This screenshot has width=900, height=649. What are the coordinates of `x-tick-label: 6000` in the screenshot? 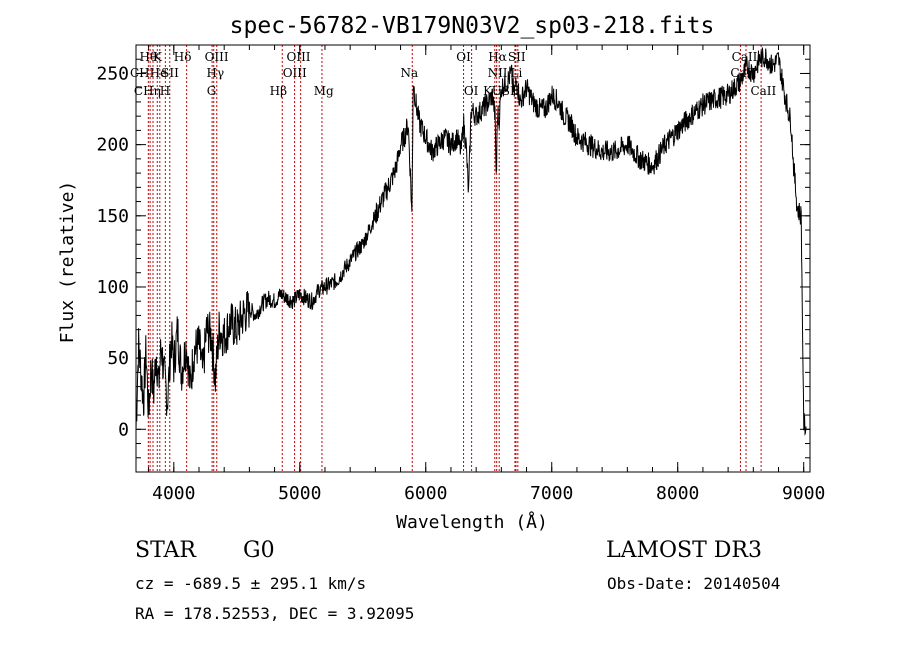 It's located at (425, 493).